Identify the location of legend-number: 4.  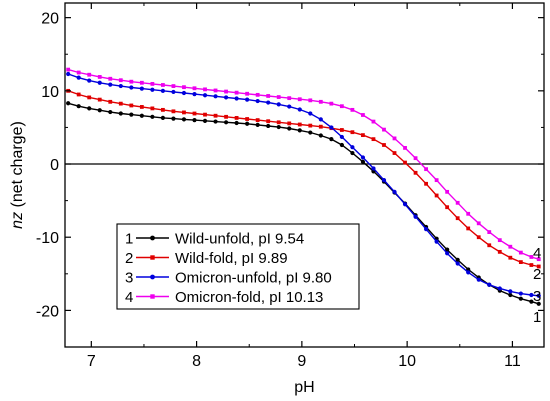
(129, 297).